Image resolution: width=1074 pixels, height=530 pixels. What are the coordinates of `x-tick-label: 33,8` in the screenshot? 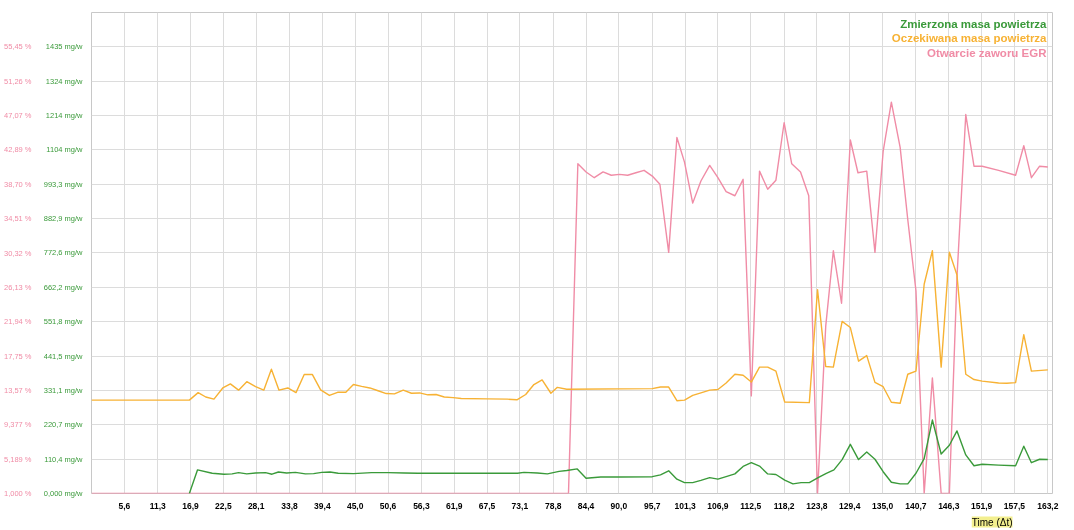 It's located at (290, 505).